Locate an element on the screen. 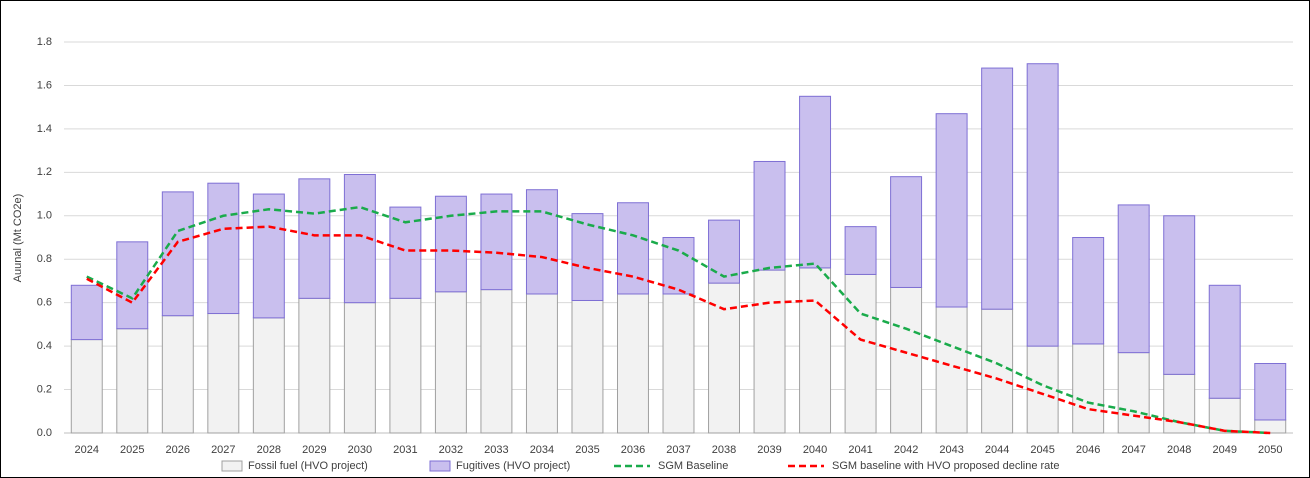 The width and height of the screenshot is (1310, 478). x-tick-label: 2046 is located at coordinates (1088, 450).